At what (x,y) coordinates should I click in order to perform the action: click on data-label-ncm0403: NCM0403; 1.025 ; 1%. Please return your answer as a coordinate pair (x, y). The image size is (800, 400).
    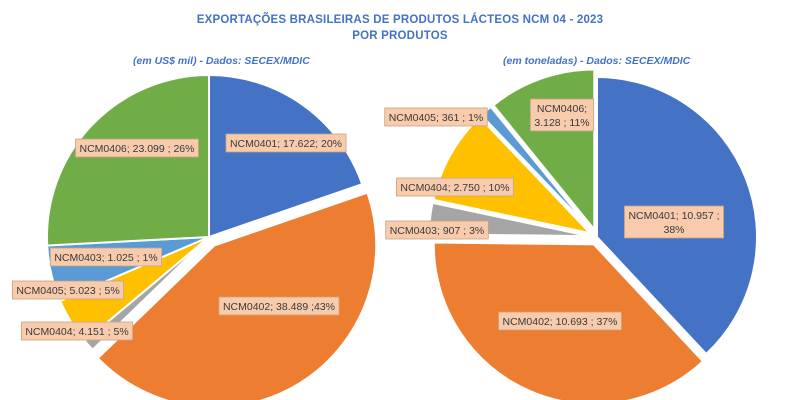
    Looking at the image, I should click on (106, 257).